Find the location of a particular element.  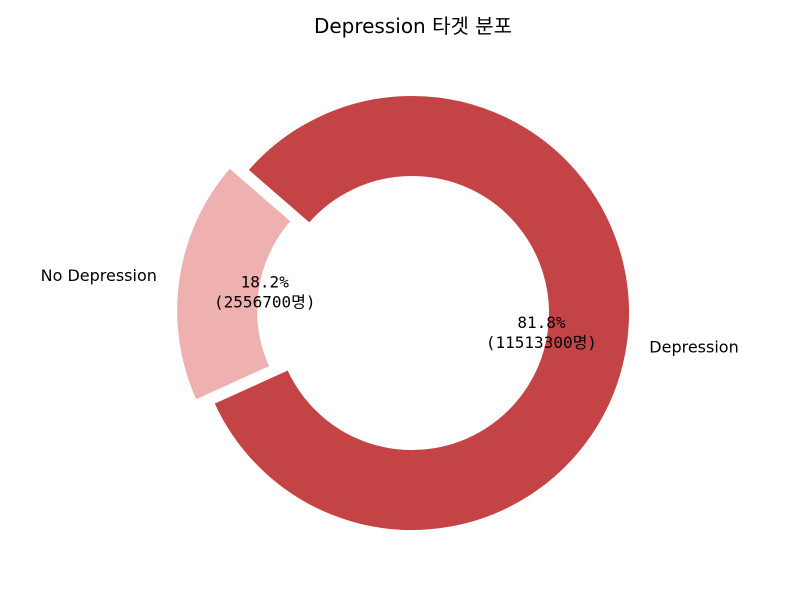

chart-title: Depression 타겟 분포 is located at coordinates (413, 26).